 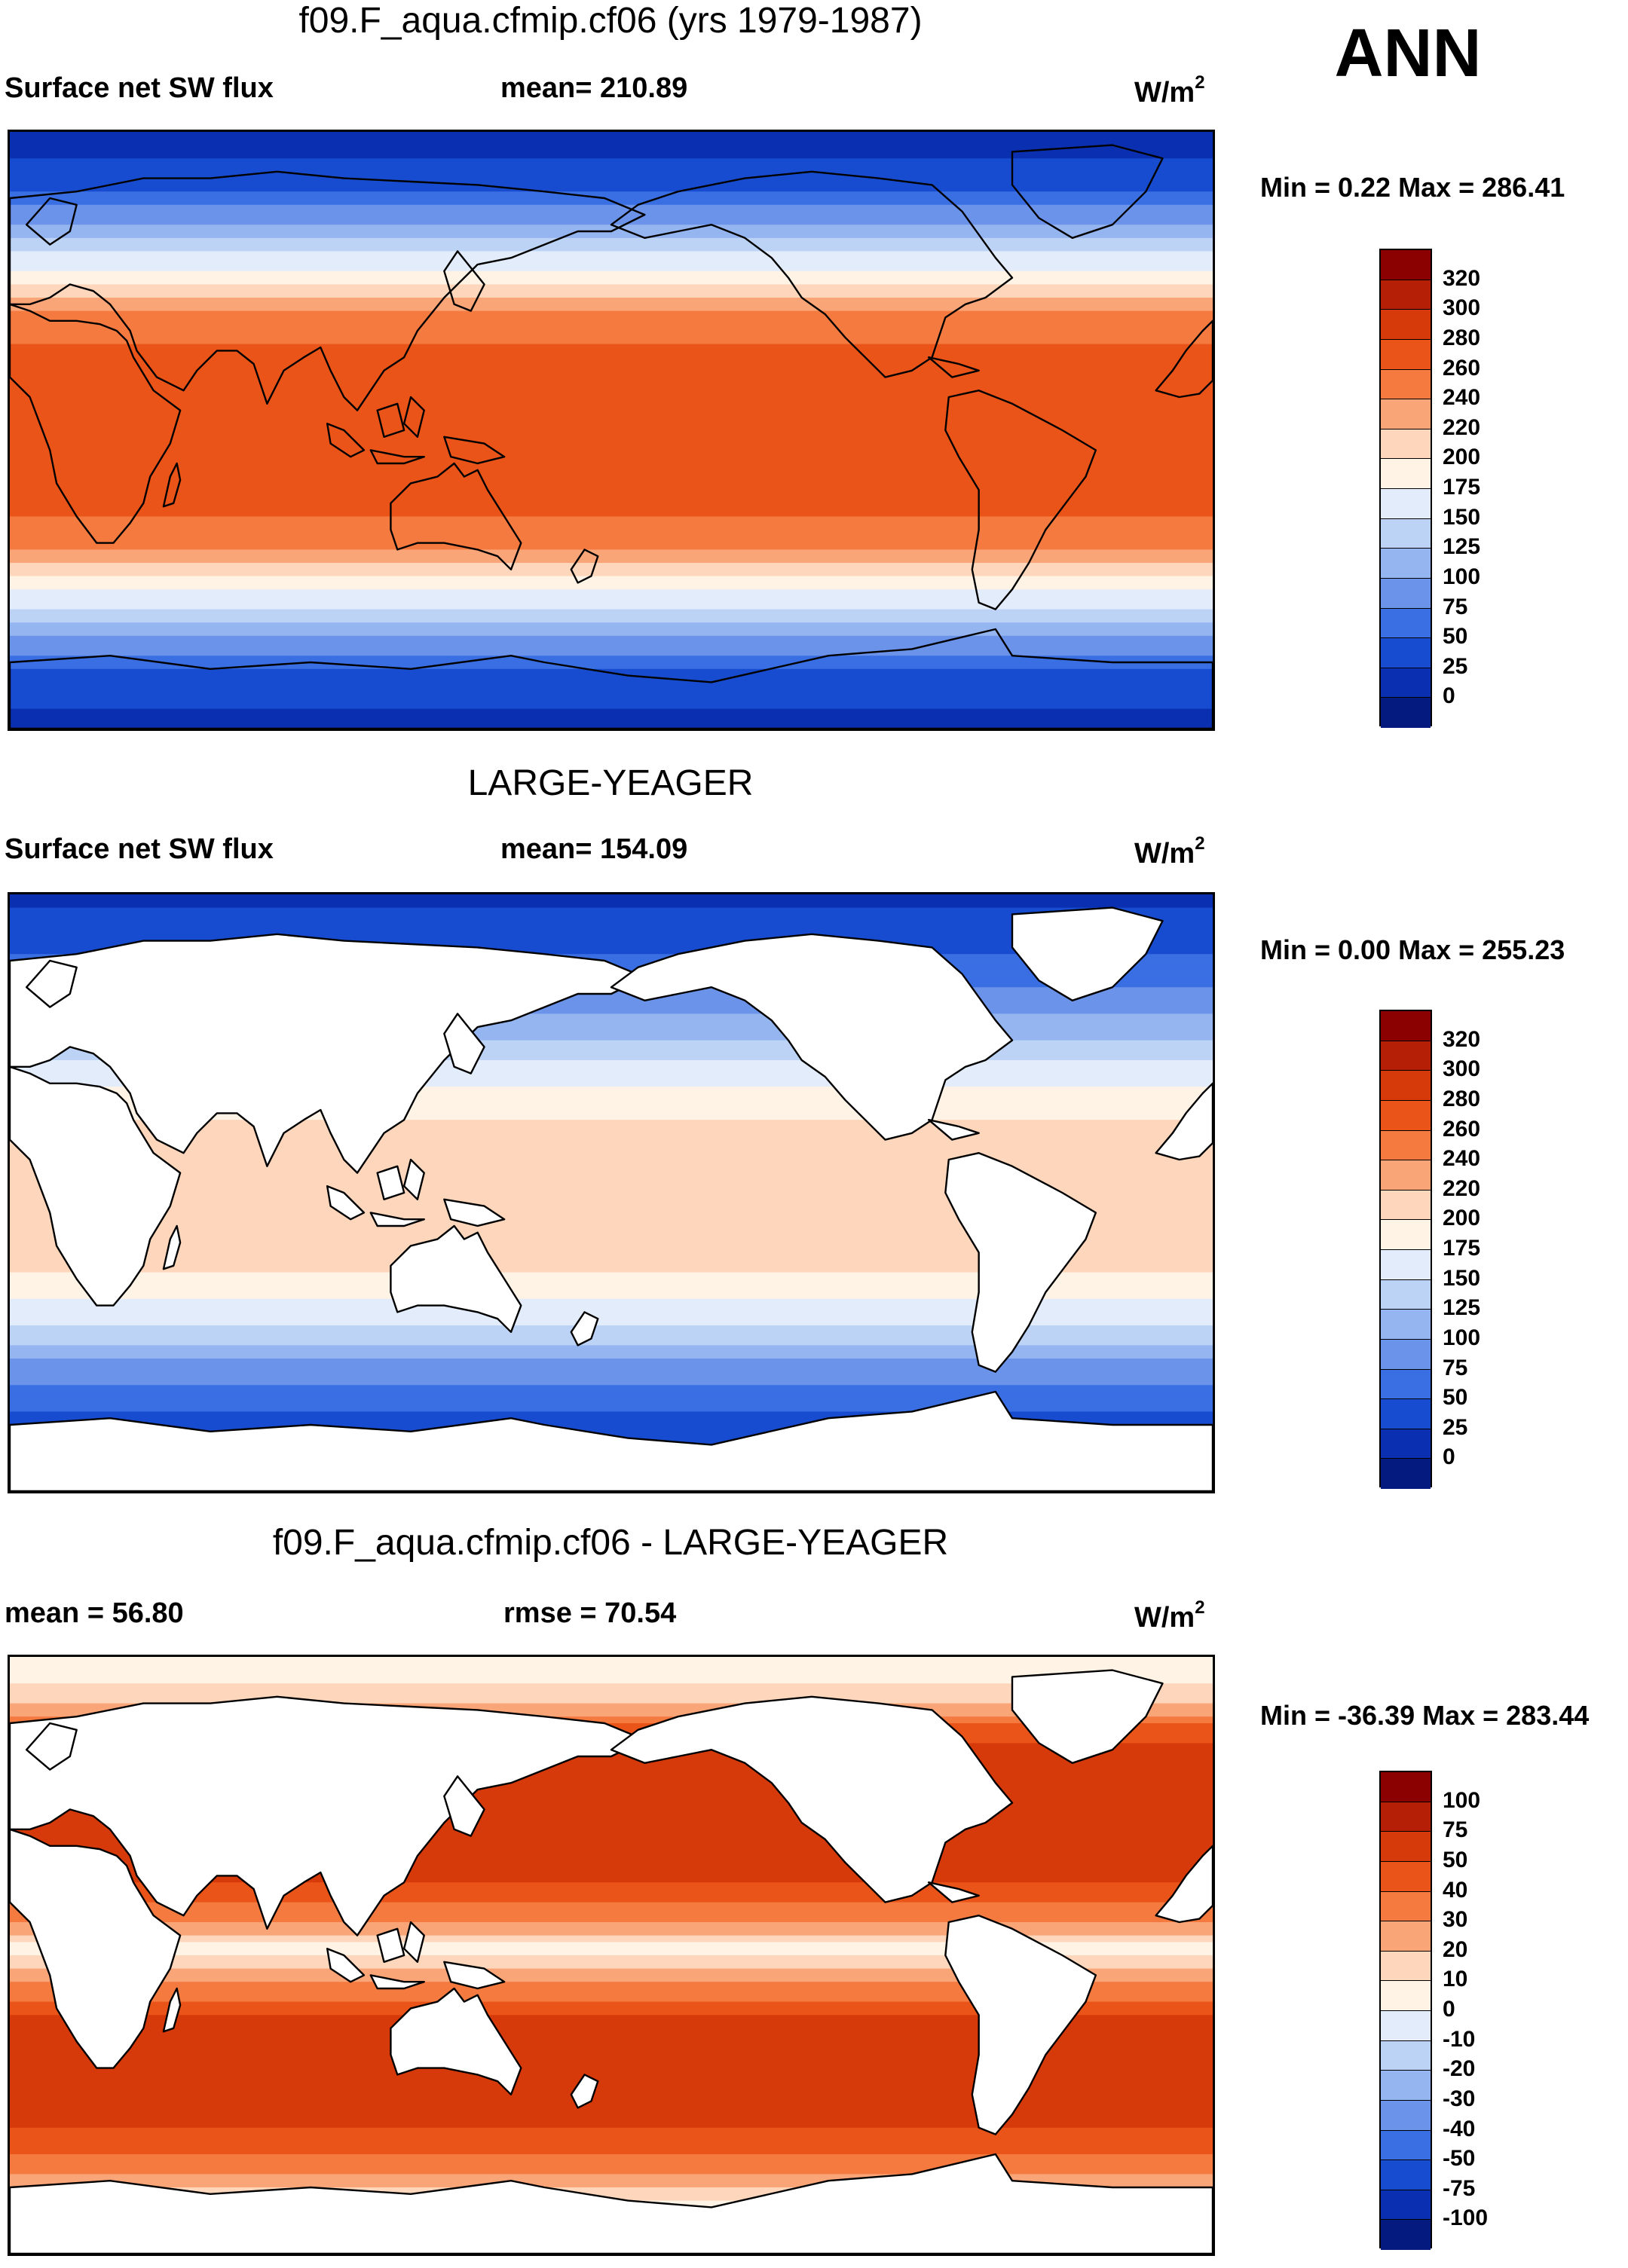 I want to click on colorbar-tick-label: 240, so click(x=1462, y=398).